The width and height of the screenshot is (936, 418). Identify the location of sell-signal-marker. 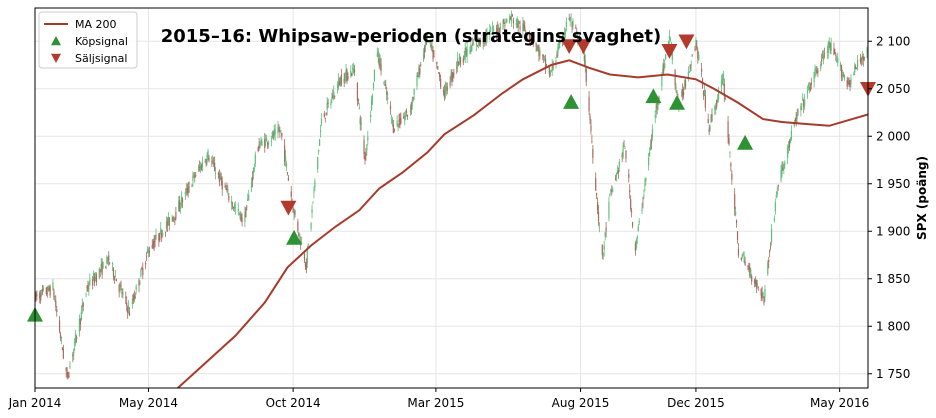
(569, 46).